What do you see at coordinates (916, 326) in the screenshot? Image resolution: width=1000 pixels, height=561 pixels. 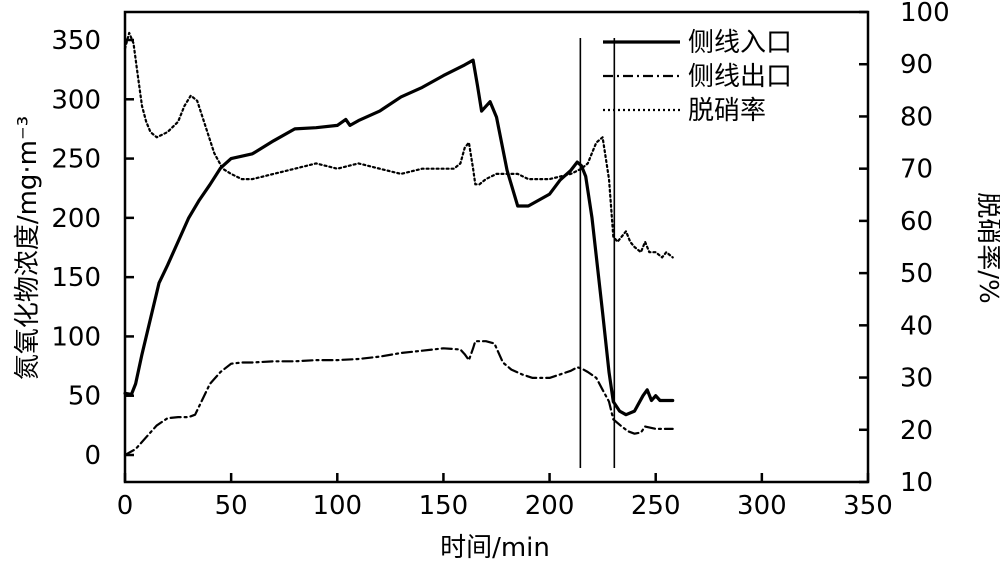 I see `right-y-tick-label: 40` at bounding box center [916, 326].